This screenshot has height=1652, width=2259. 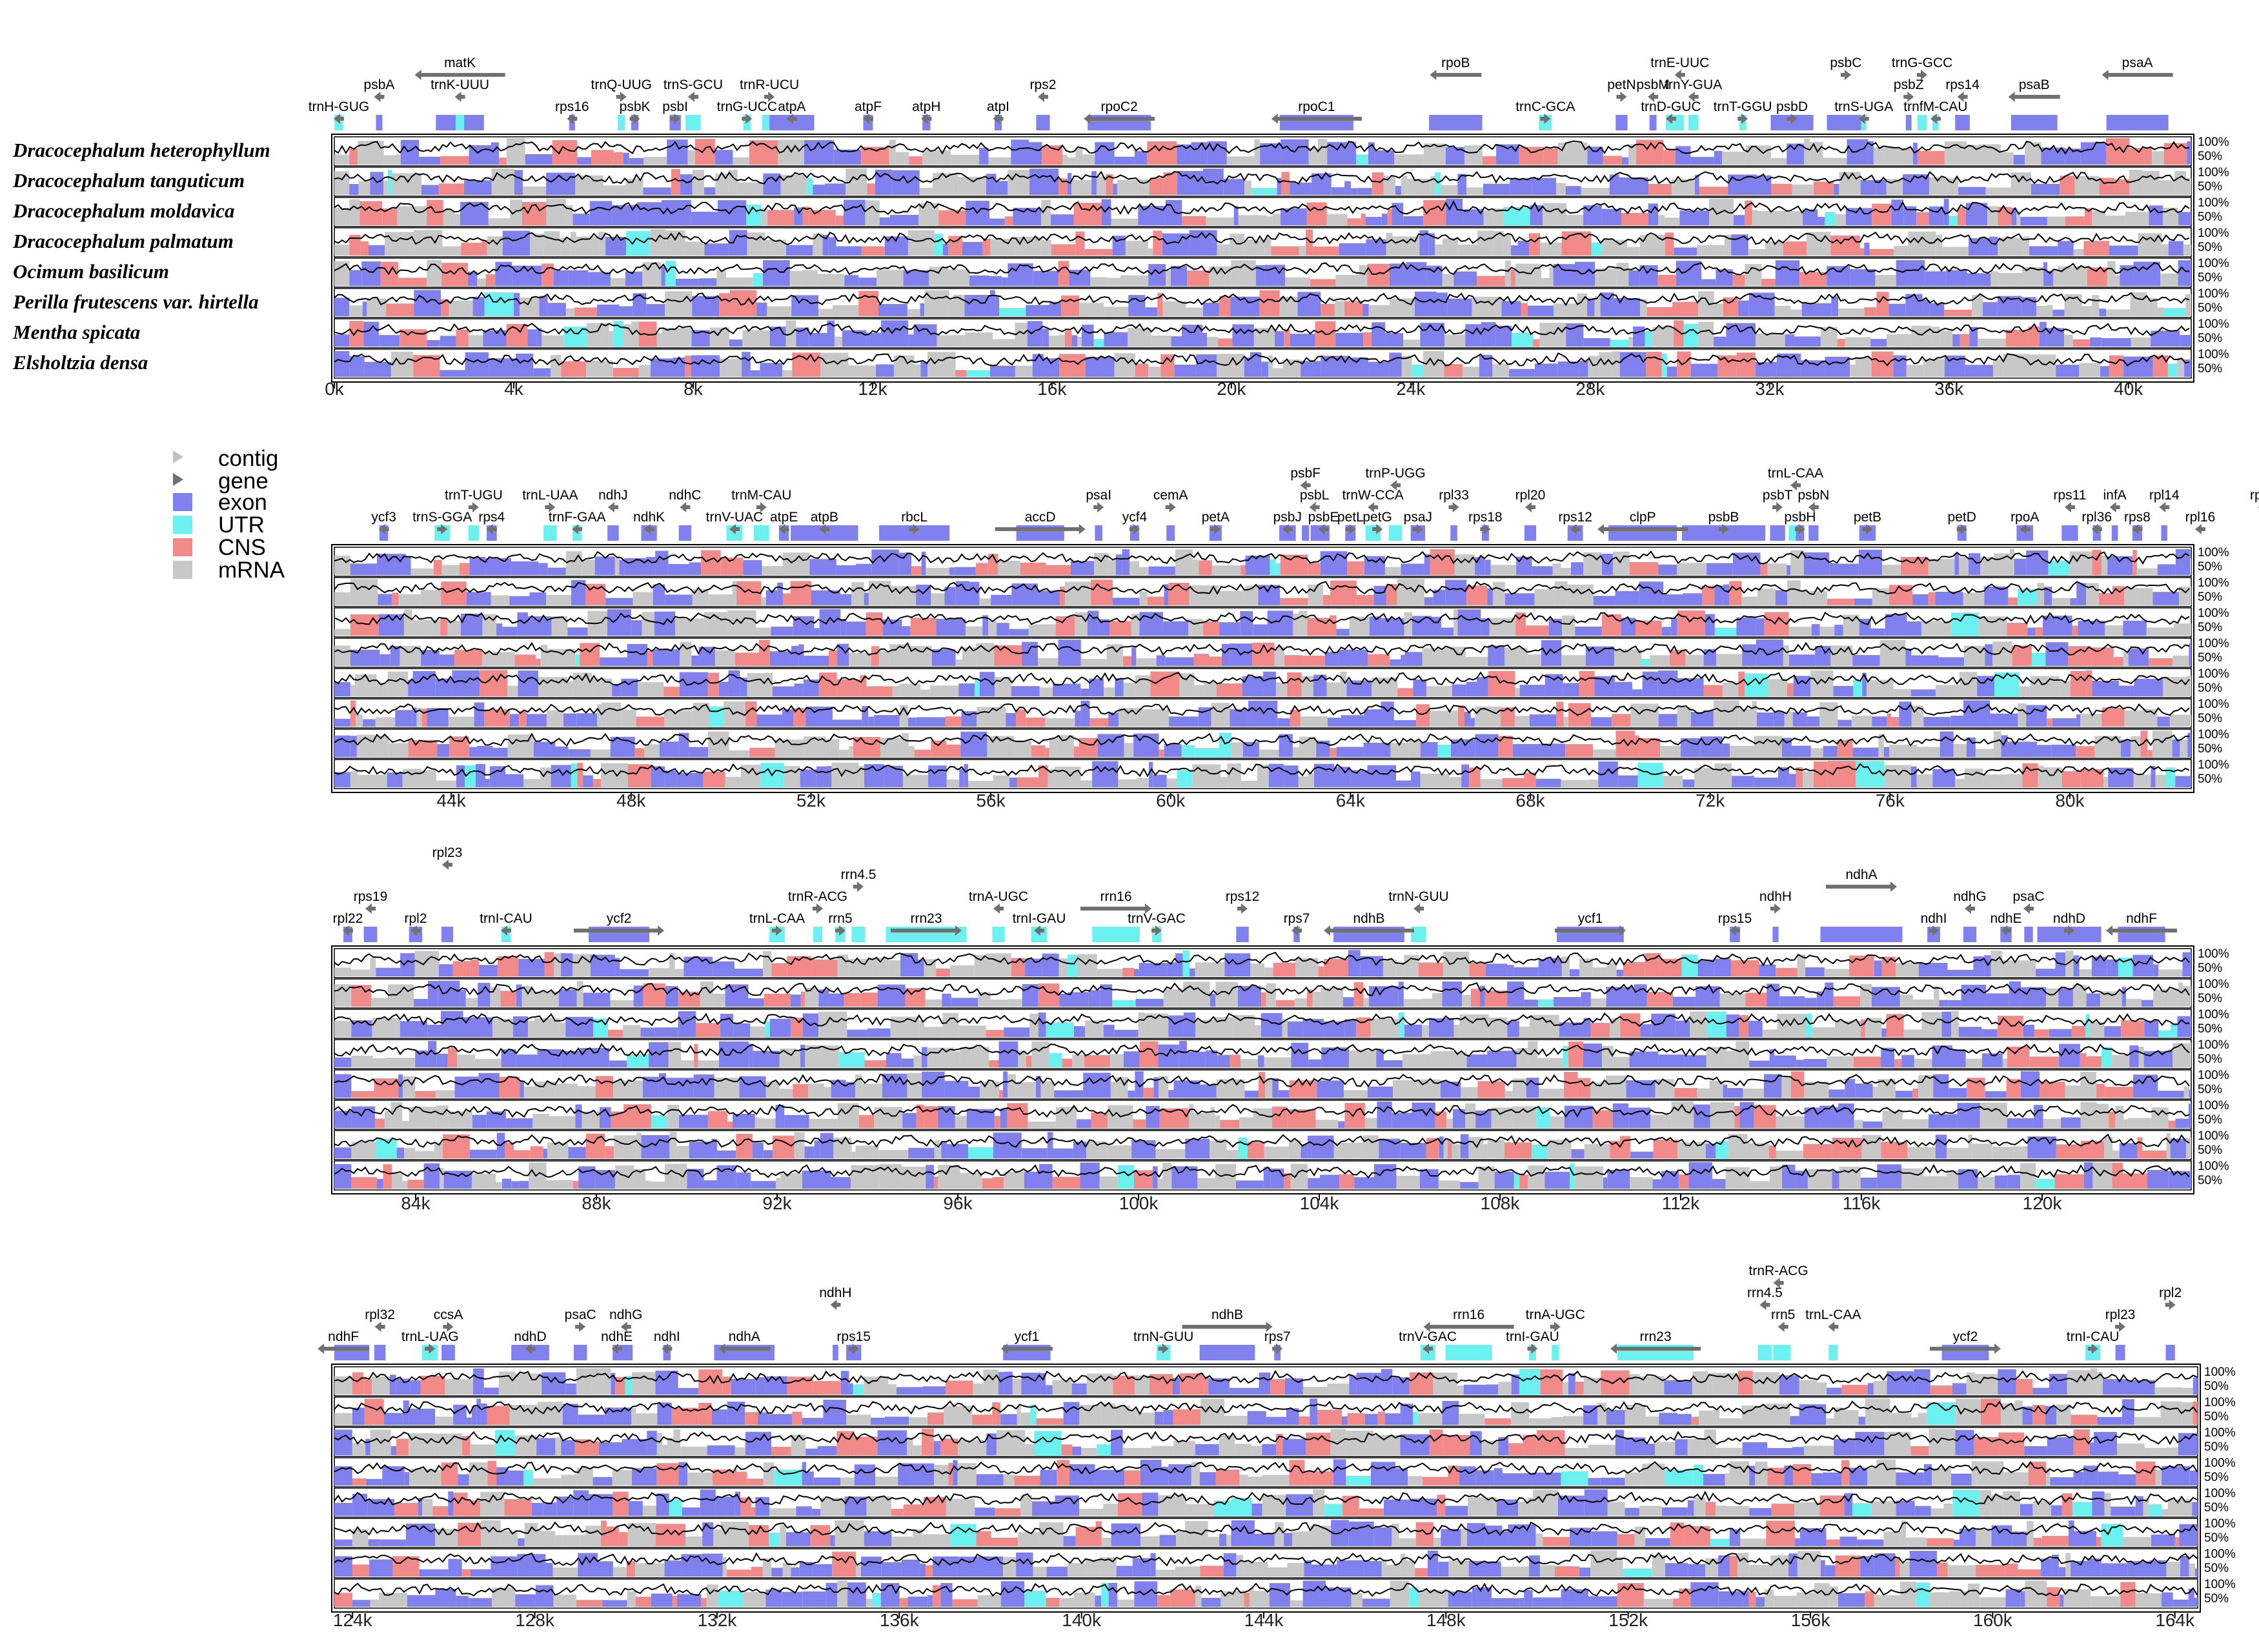 What do you see at coordinates (1171, 801) in the screenshot?
I see `axis-tick-label: 60k` at bounding box center [1171, 801].